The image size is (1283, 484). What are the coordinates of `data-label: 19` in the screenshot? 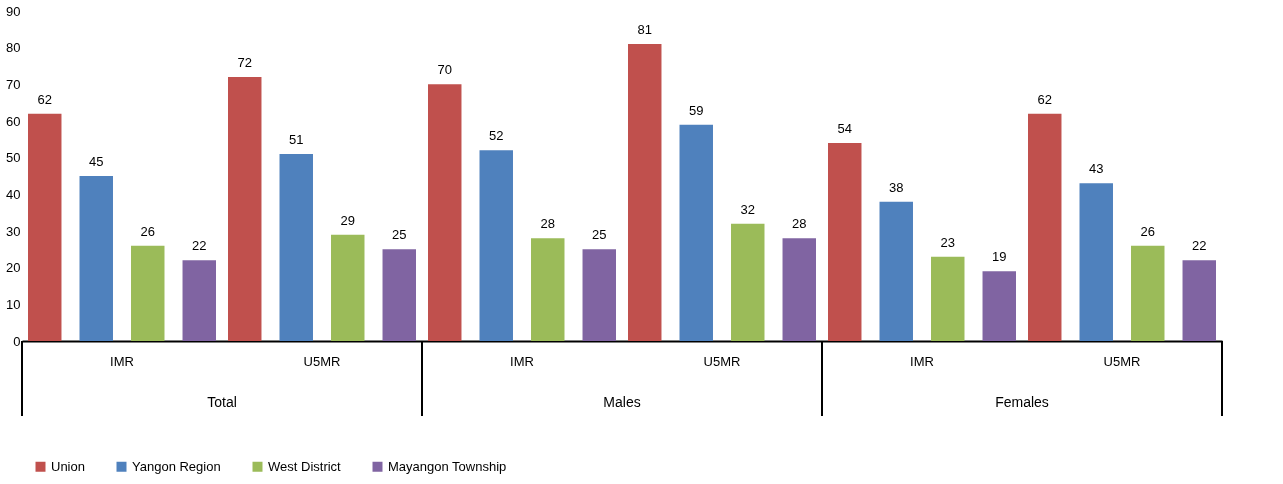 It's located at (999, 257).